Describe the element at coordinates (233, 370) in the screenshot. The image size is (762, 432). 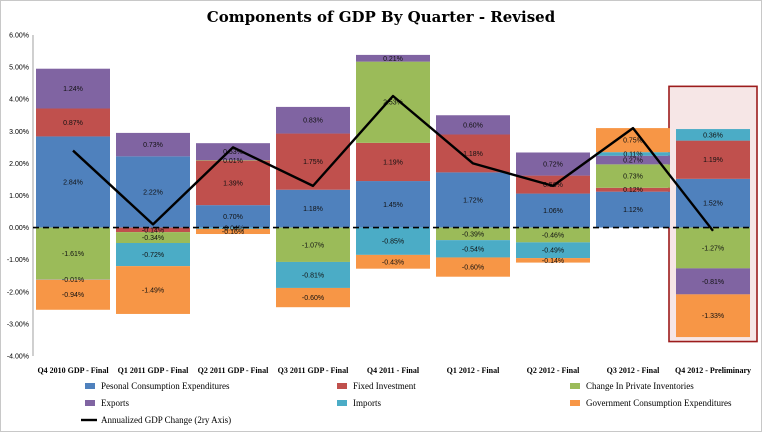
I see `category-label: Q2 2011 GDP - Final` at that location.